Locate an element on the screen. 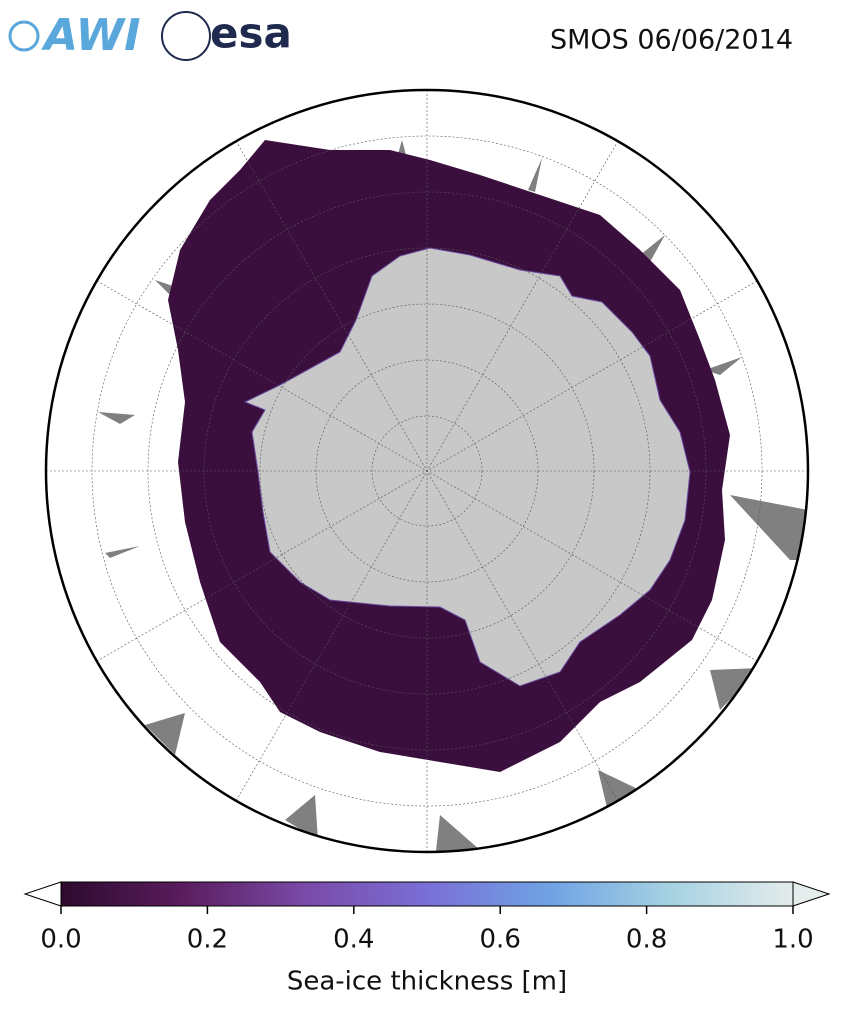 Image resolution: width=854 pixels, height=1030 pixels. colorbar: Sea-ice thickness [m] 0.0 0.2 0.4 0.6 0.8 1.0 is located at coordinates (427, 939).